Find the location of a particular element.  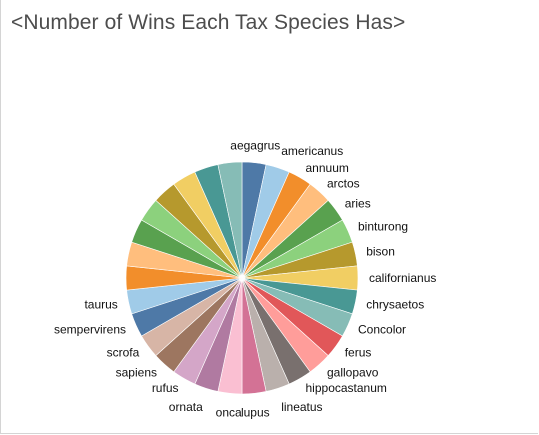

pie-label-concolor: Concolor is located at coordinates (382, 330).